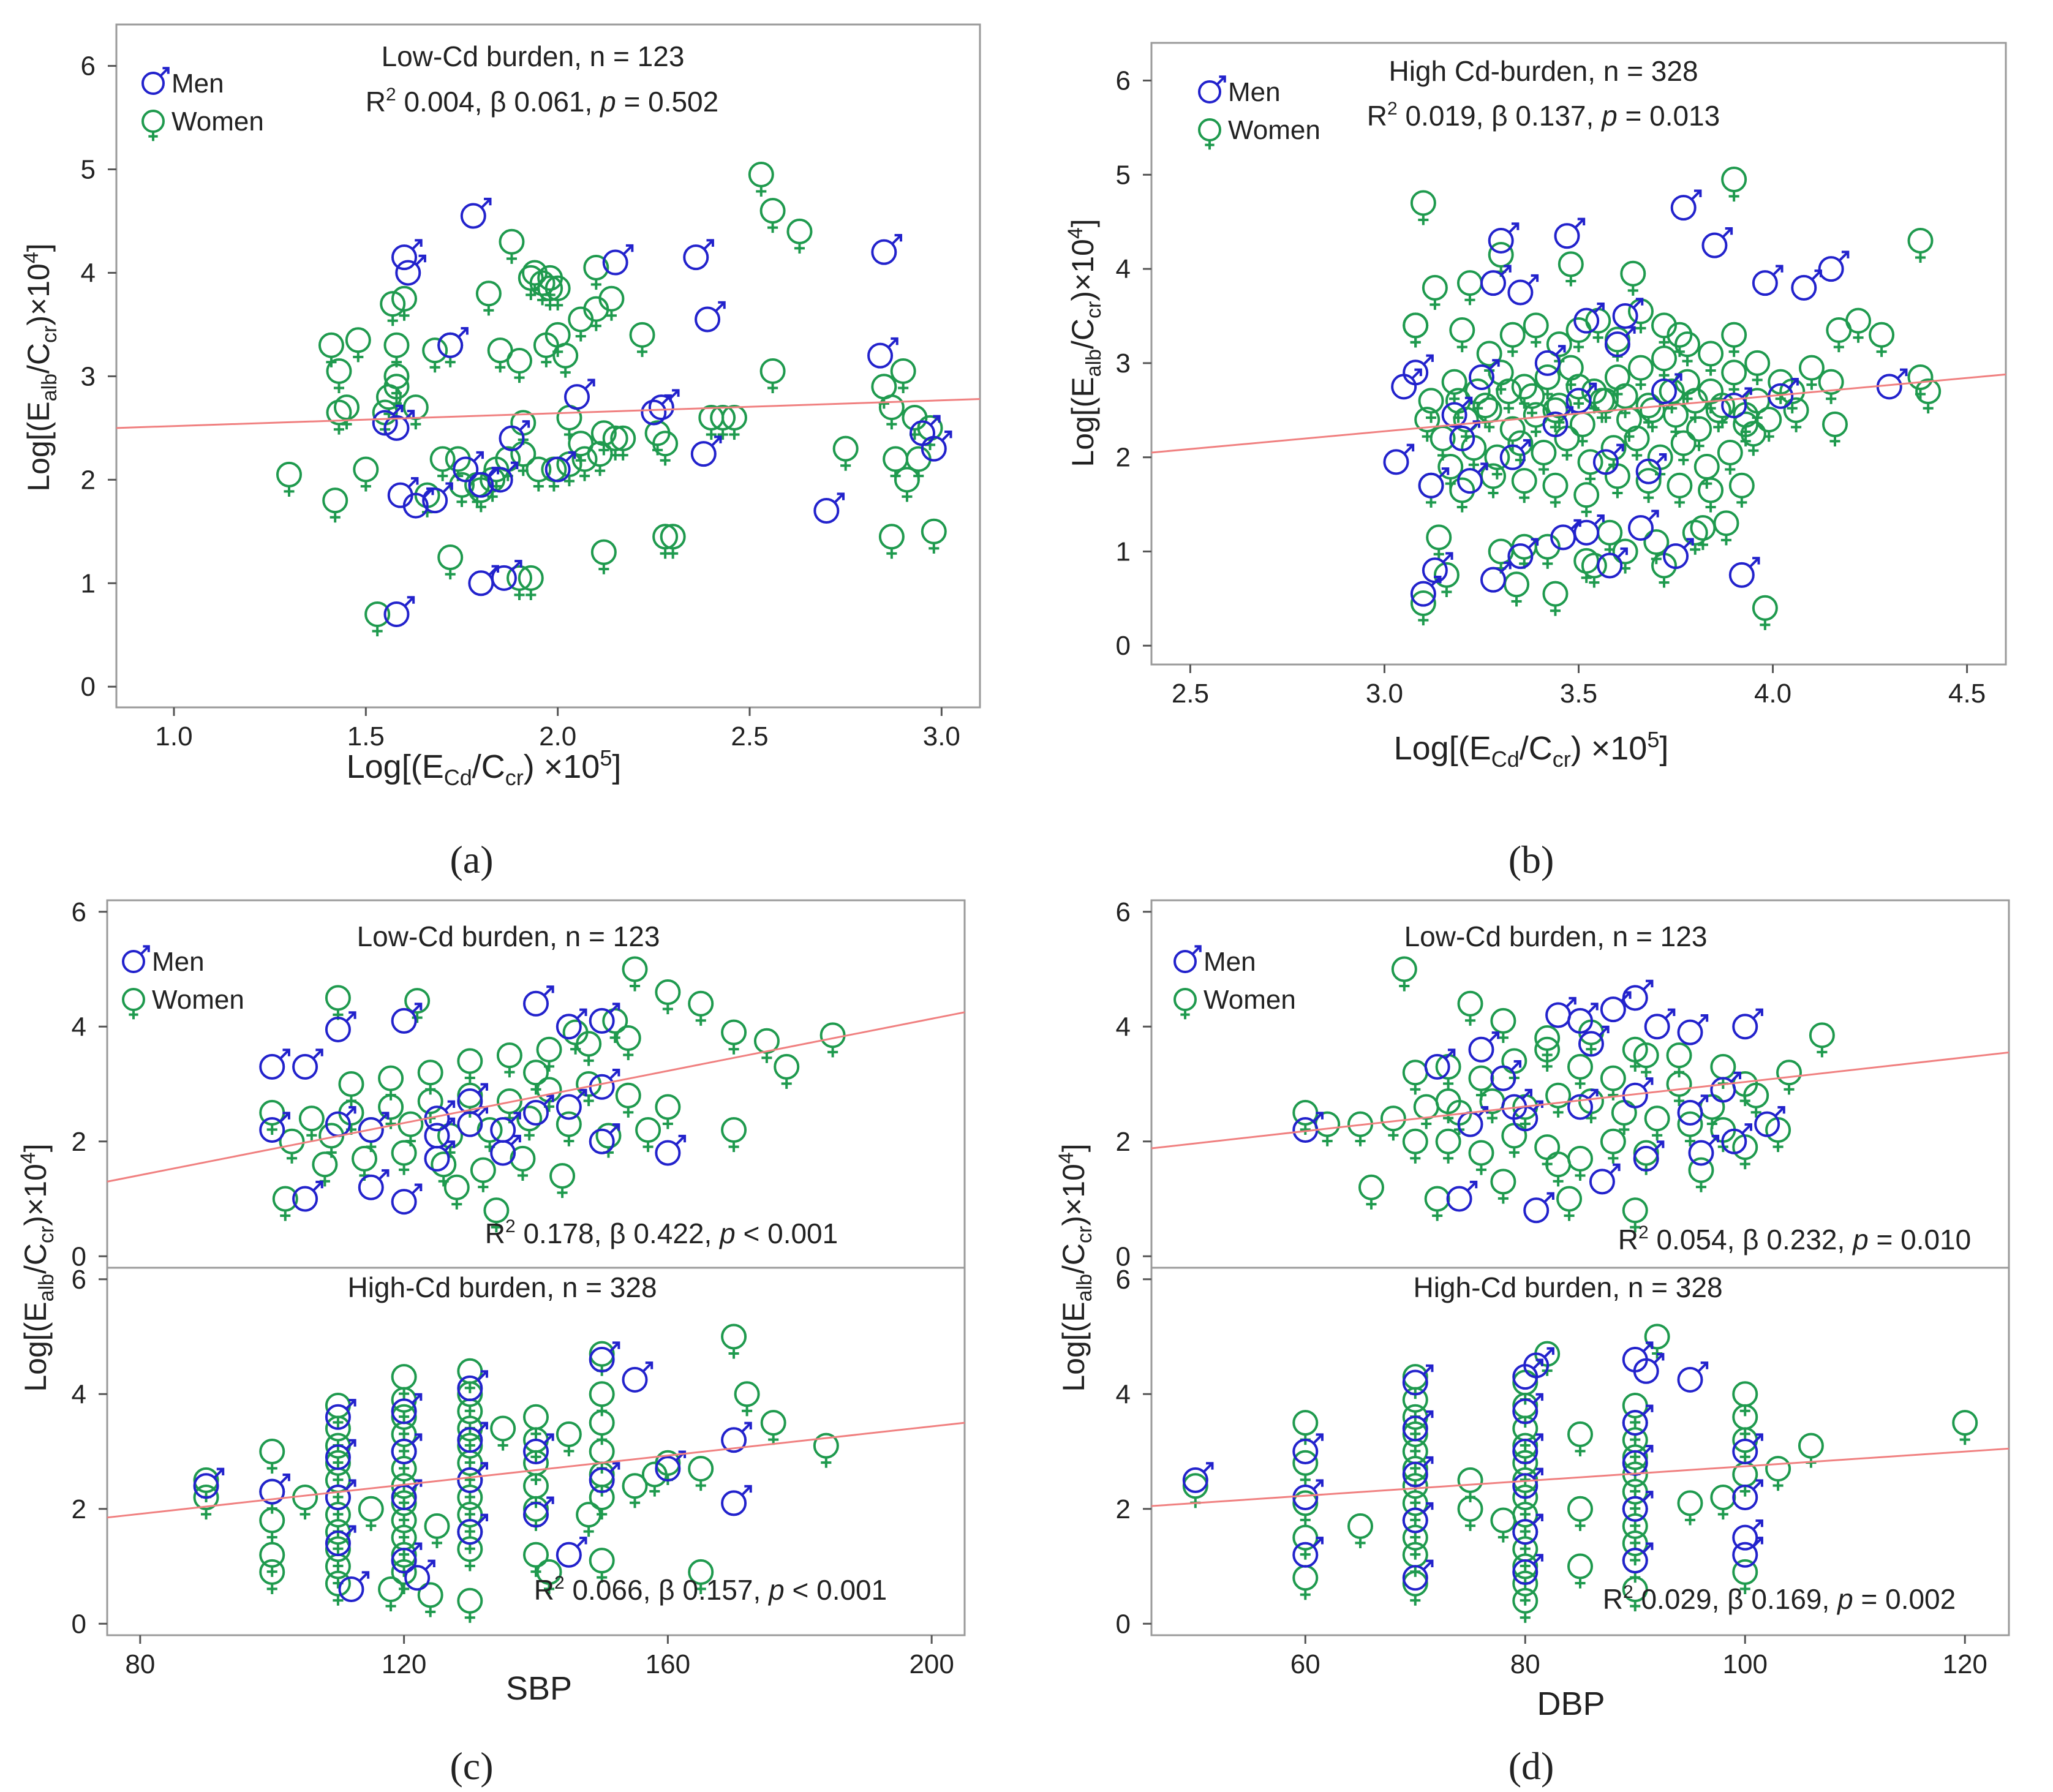 The image size is (2053, 1792). I want to click on y-axis-label: Log[(Ealb/Ccr)×104], so click(37, 1267).